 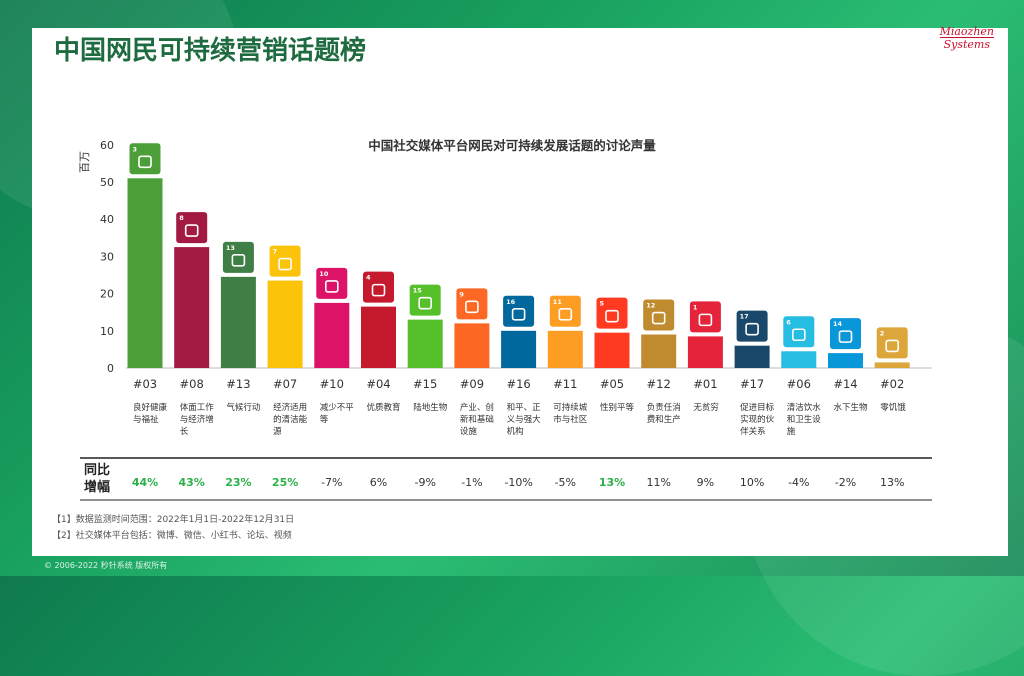 What do you see at coordinates (565, 482) in the screenshot?
I see `yoy-growth-value: -5%` at bounding box center [565, 482].